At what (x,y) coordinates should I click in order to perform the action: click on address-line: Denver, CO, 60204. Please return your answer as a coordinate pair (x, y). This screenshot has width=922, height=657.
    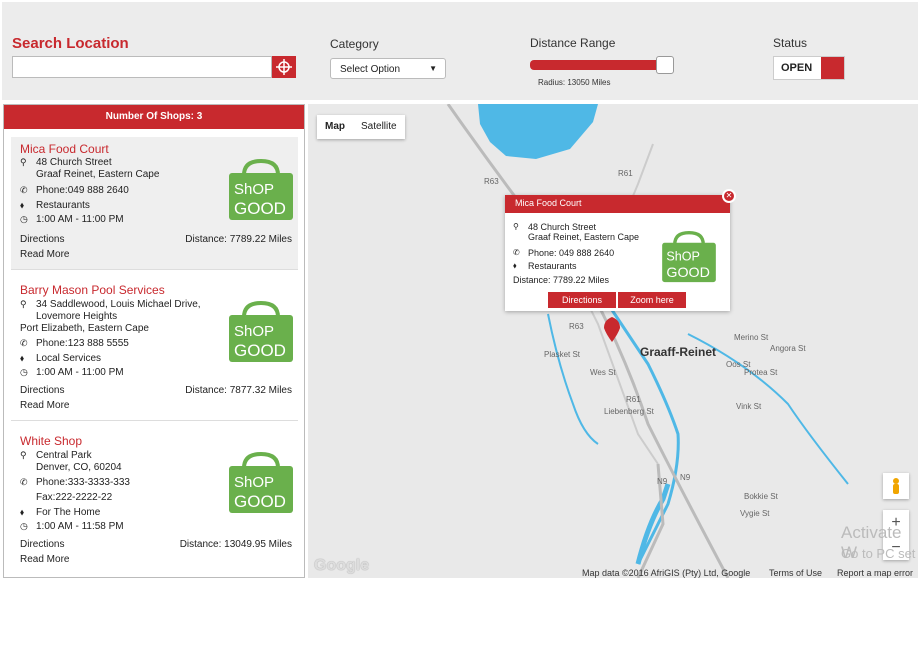
    Looking at the image, I should click on (79, 467).